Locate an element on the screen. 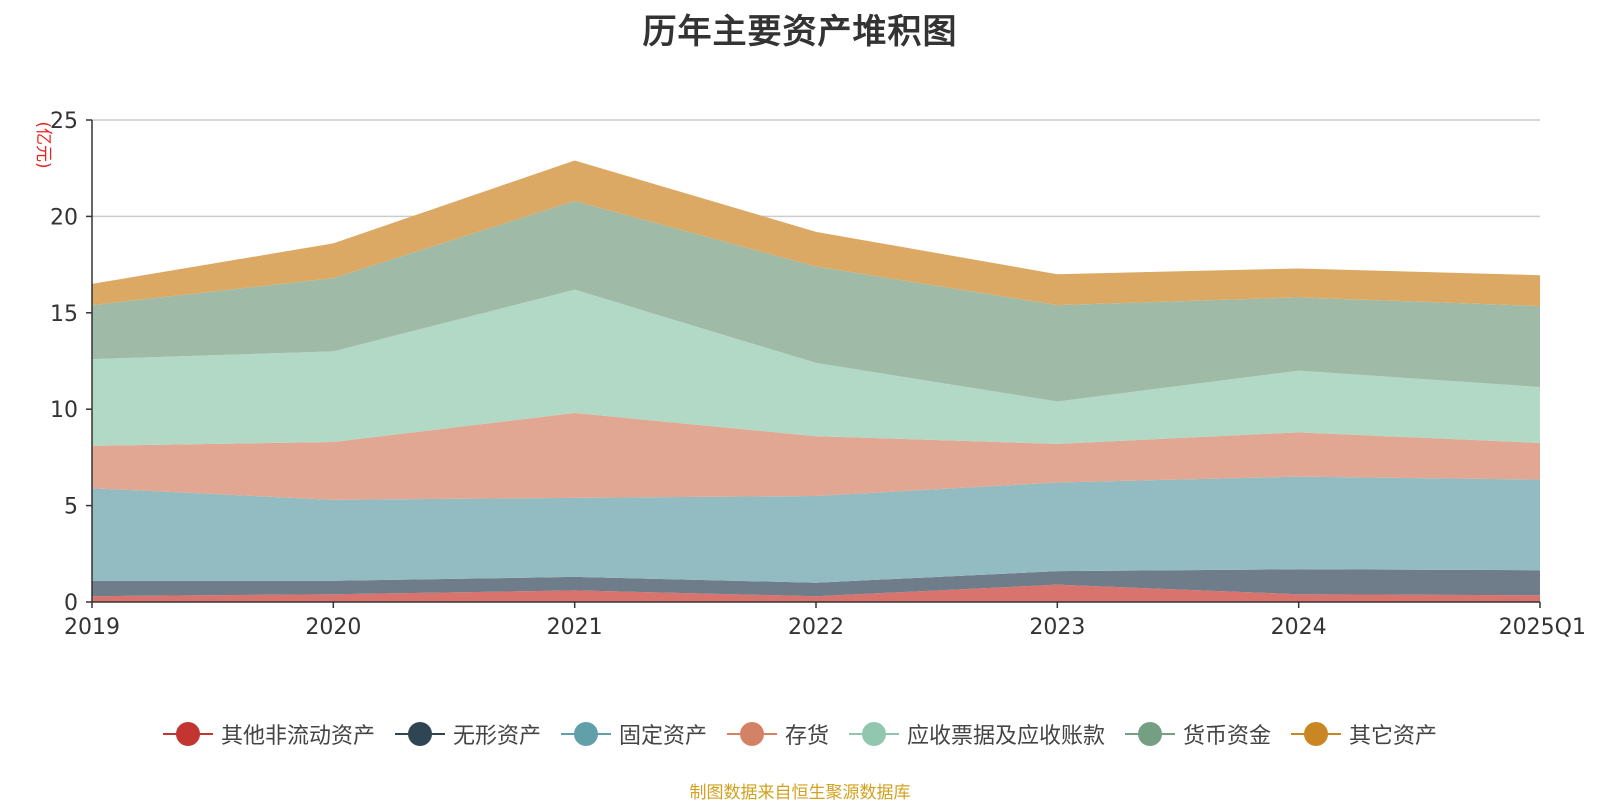  y-axis-unit-label: (亿元) is located at coordinates (43, 144).